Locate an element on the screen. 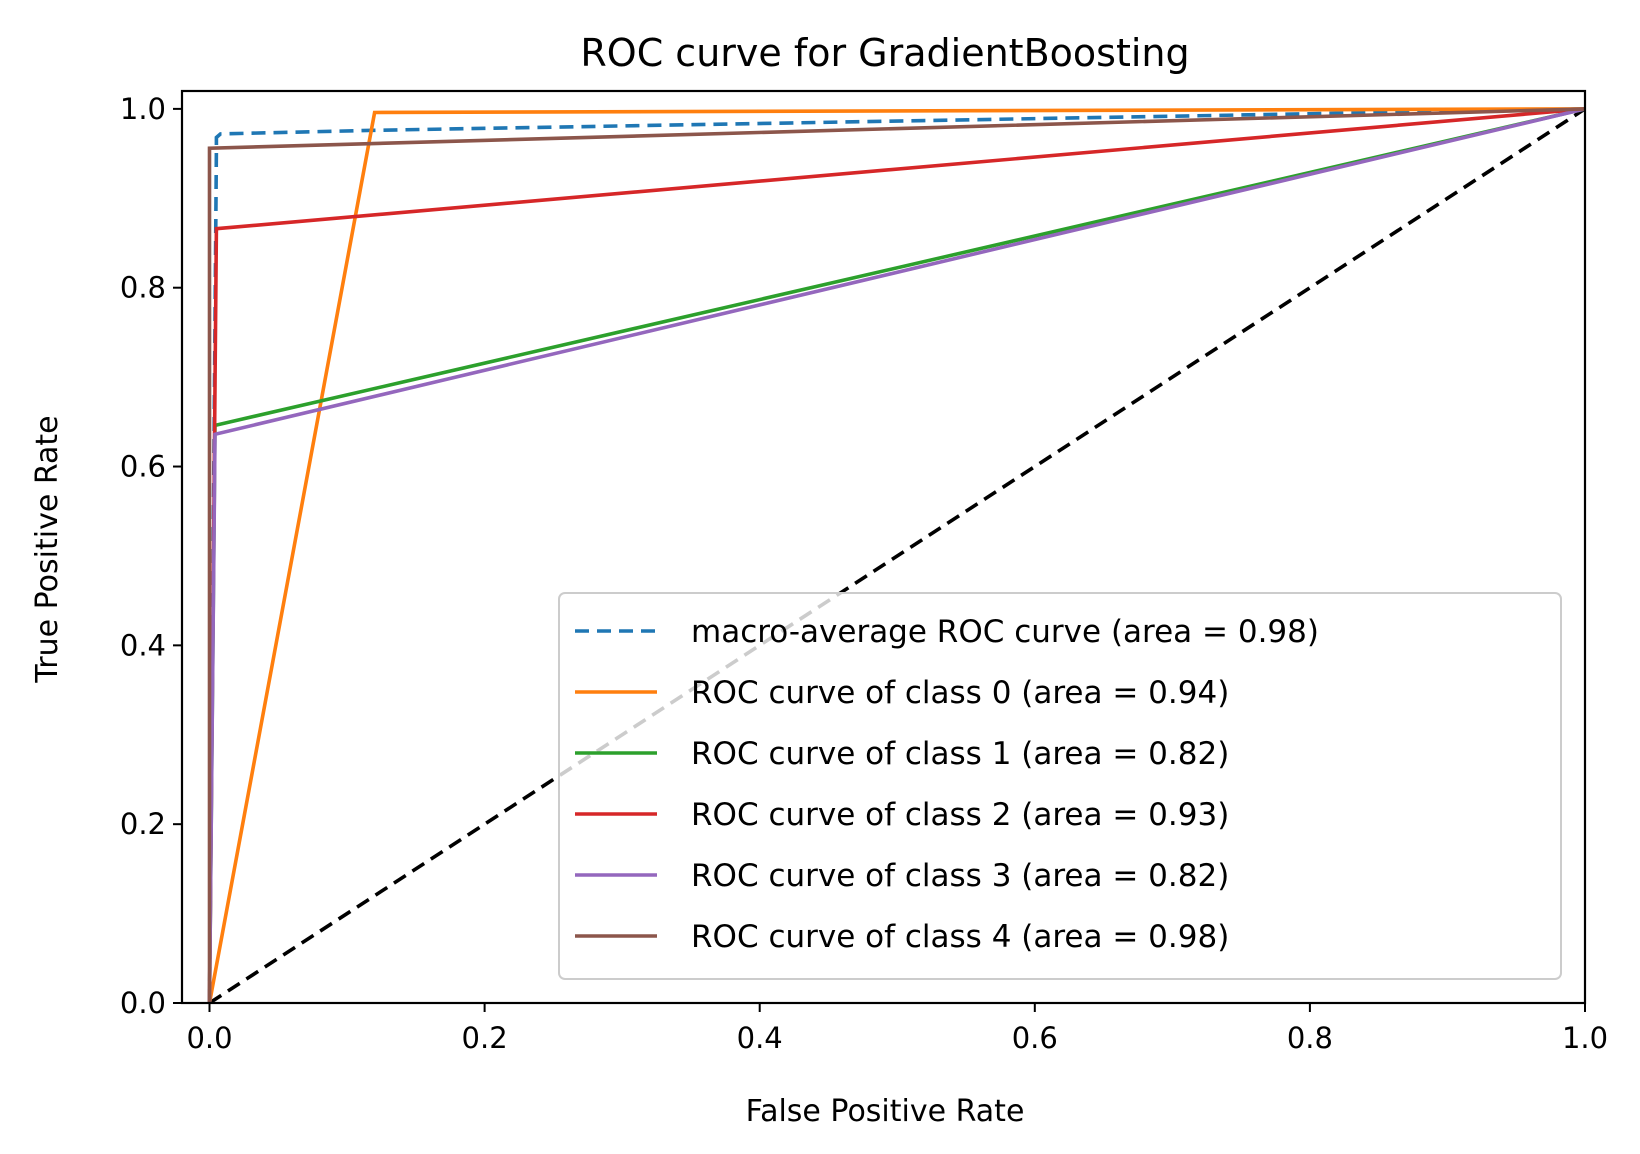  x-tick-label-2: 0.4 is located at coordinates (760, 1038).